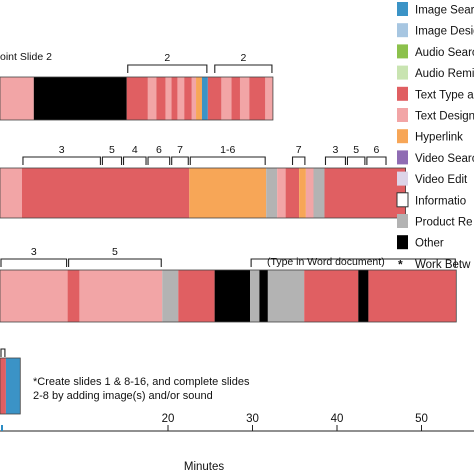 This screenshot has height=474, width=474. I want to click on legend-item: Product Re, so click(435, 221).